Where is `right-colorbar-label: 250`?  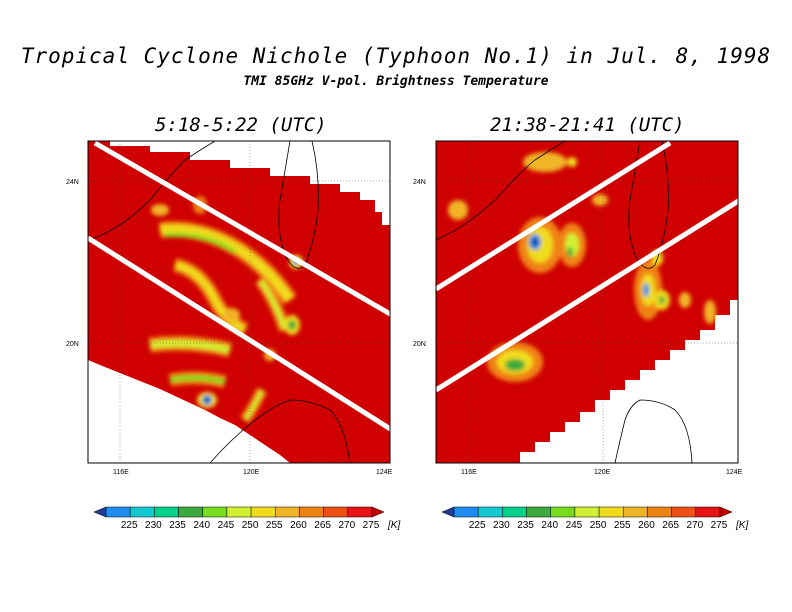
right-colorbar-label: 250 is located at coordinates (598, 525).